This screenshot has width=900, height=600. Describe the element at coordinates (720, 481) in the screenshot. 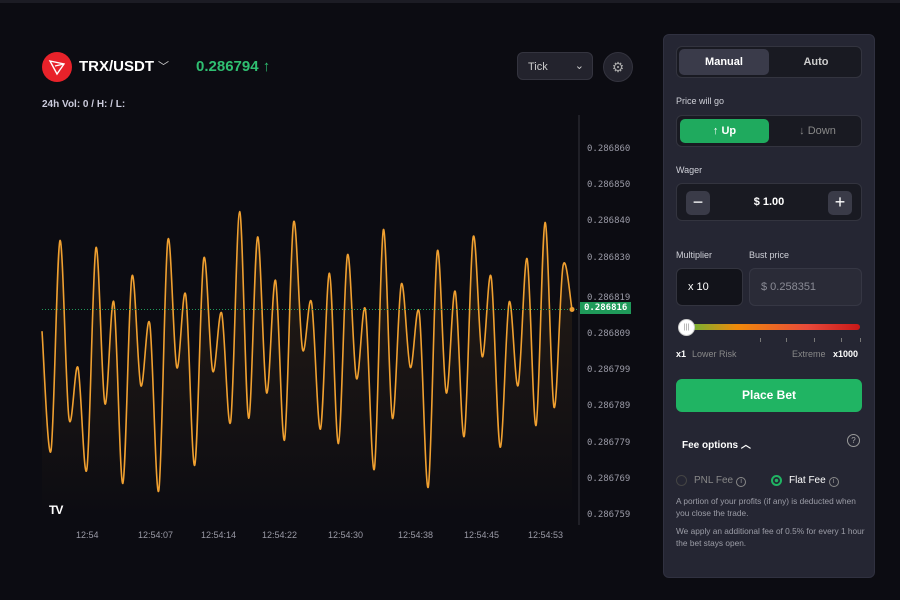

I see `pnl-fee-label: PNL Fee i` at that location.